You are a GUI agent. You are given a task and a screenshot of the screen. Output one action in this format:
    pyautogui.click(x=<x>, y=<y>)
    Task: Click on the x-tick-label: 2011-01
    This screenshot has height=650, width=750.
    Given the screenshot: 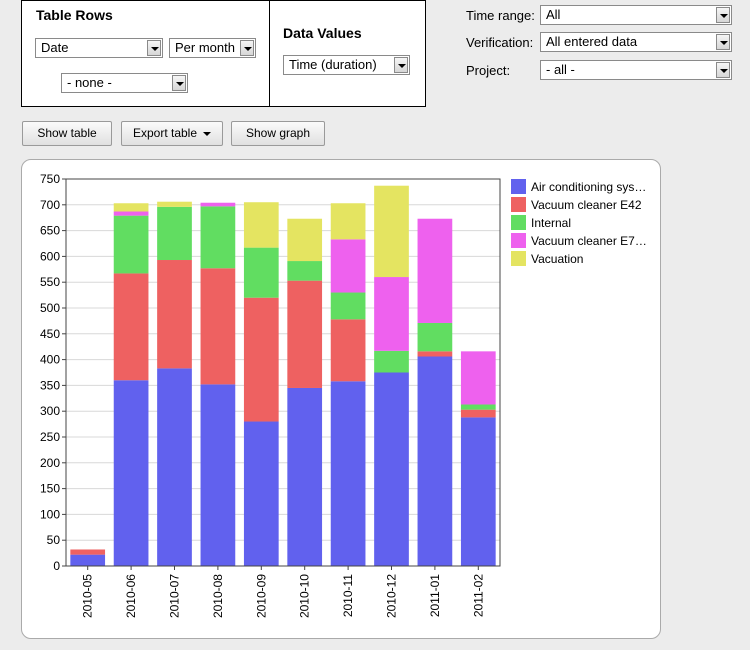 What is the action you would take?
    pyautogui.click(x=435, y=595)
    